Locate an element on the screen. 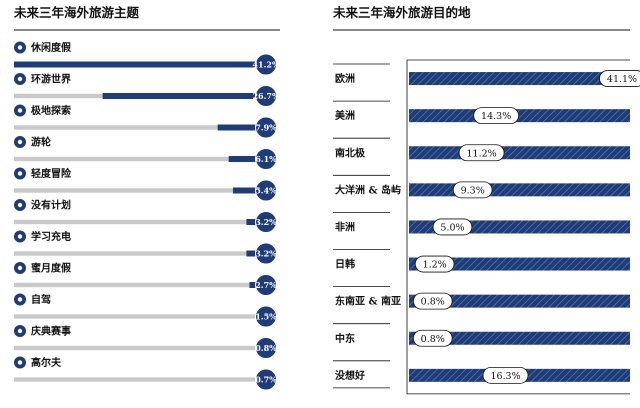 Image resolution: width=640 pixels, height=408 pixels. destination-value-label: 9.3% is located at coordinates (473, 190).